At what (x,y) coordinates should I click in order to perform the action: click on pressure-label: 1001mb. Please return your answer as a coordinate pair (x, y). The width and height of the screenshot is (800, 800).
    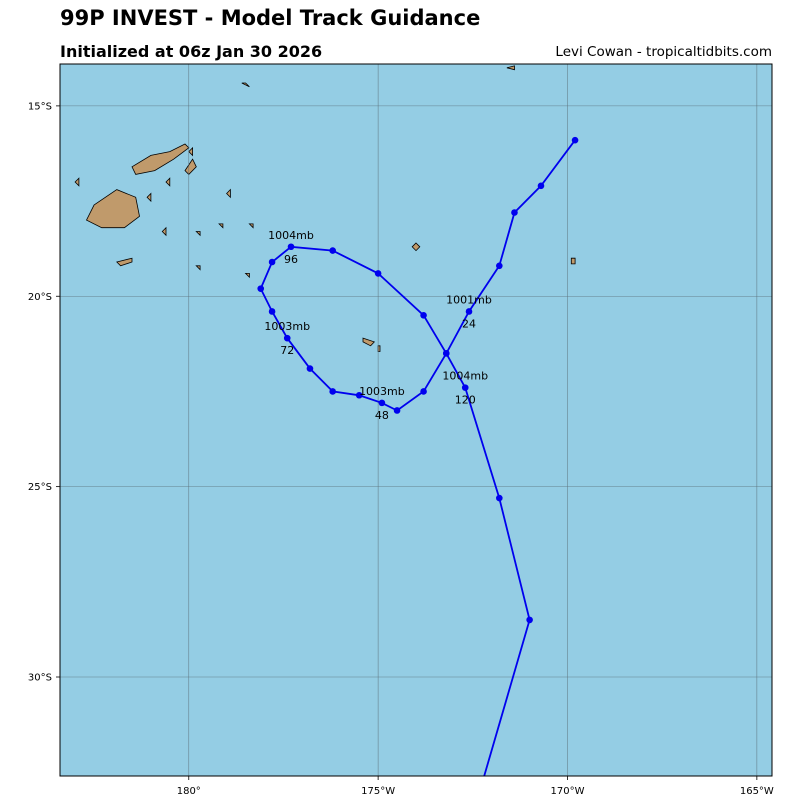
    Looking at the image, I should click on (469, 299).